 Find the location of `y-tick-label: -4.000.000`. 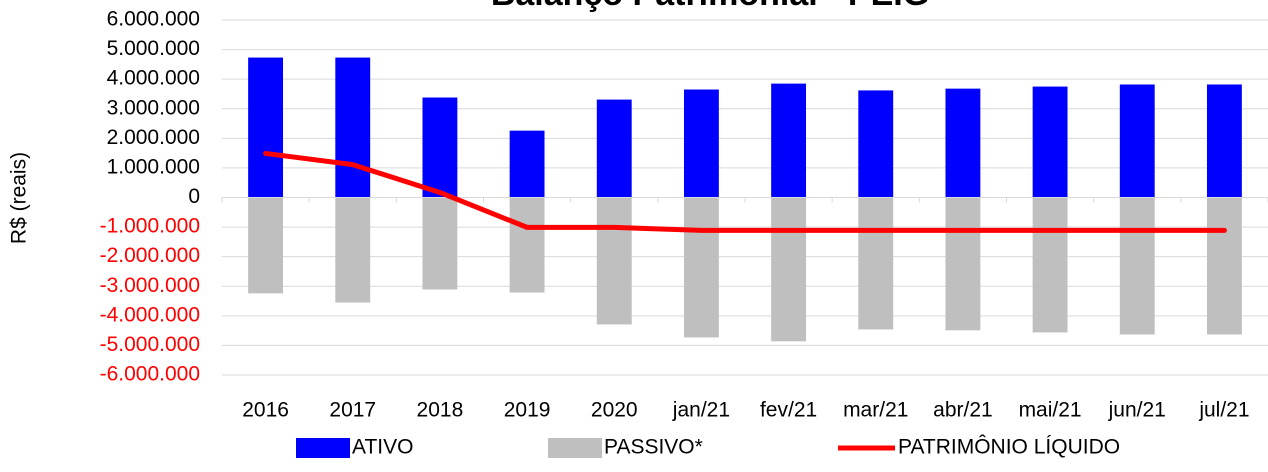

y-tick-label: -4.000.000 is located at coordinates (150, 314).